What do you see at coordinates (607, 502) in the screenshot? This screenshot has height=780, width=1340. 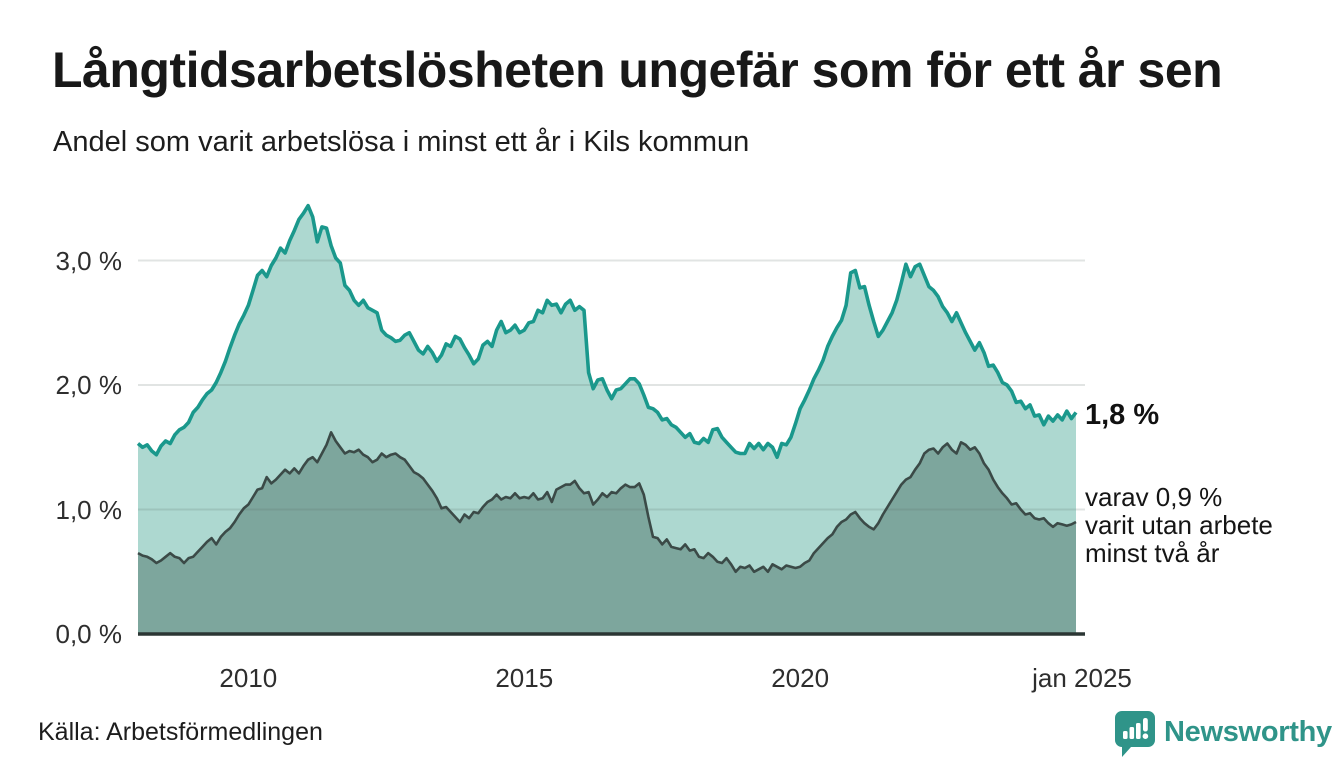 I see `line-two-years` at bounding box center [607, 502].